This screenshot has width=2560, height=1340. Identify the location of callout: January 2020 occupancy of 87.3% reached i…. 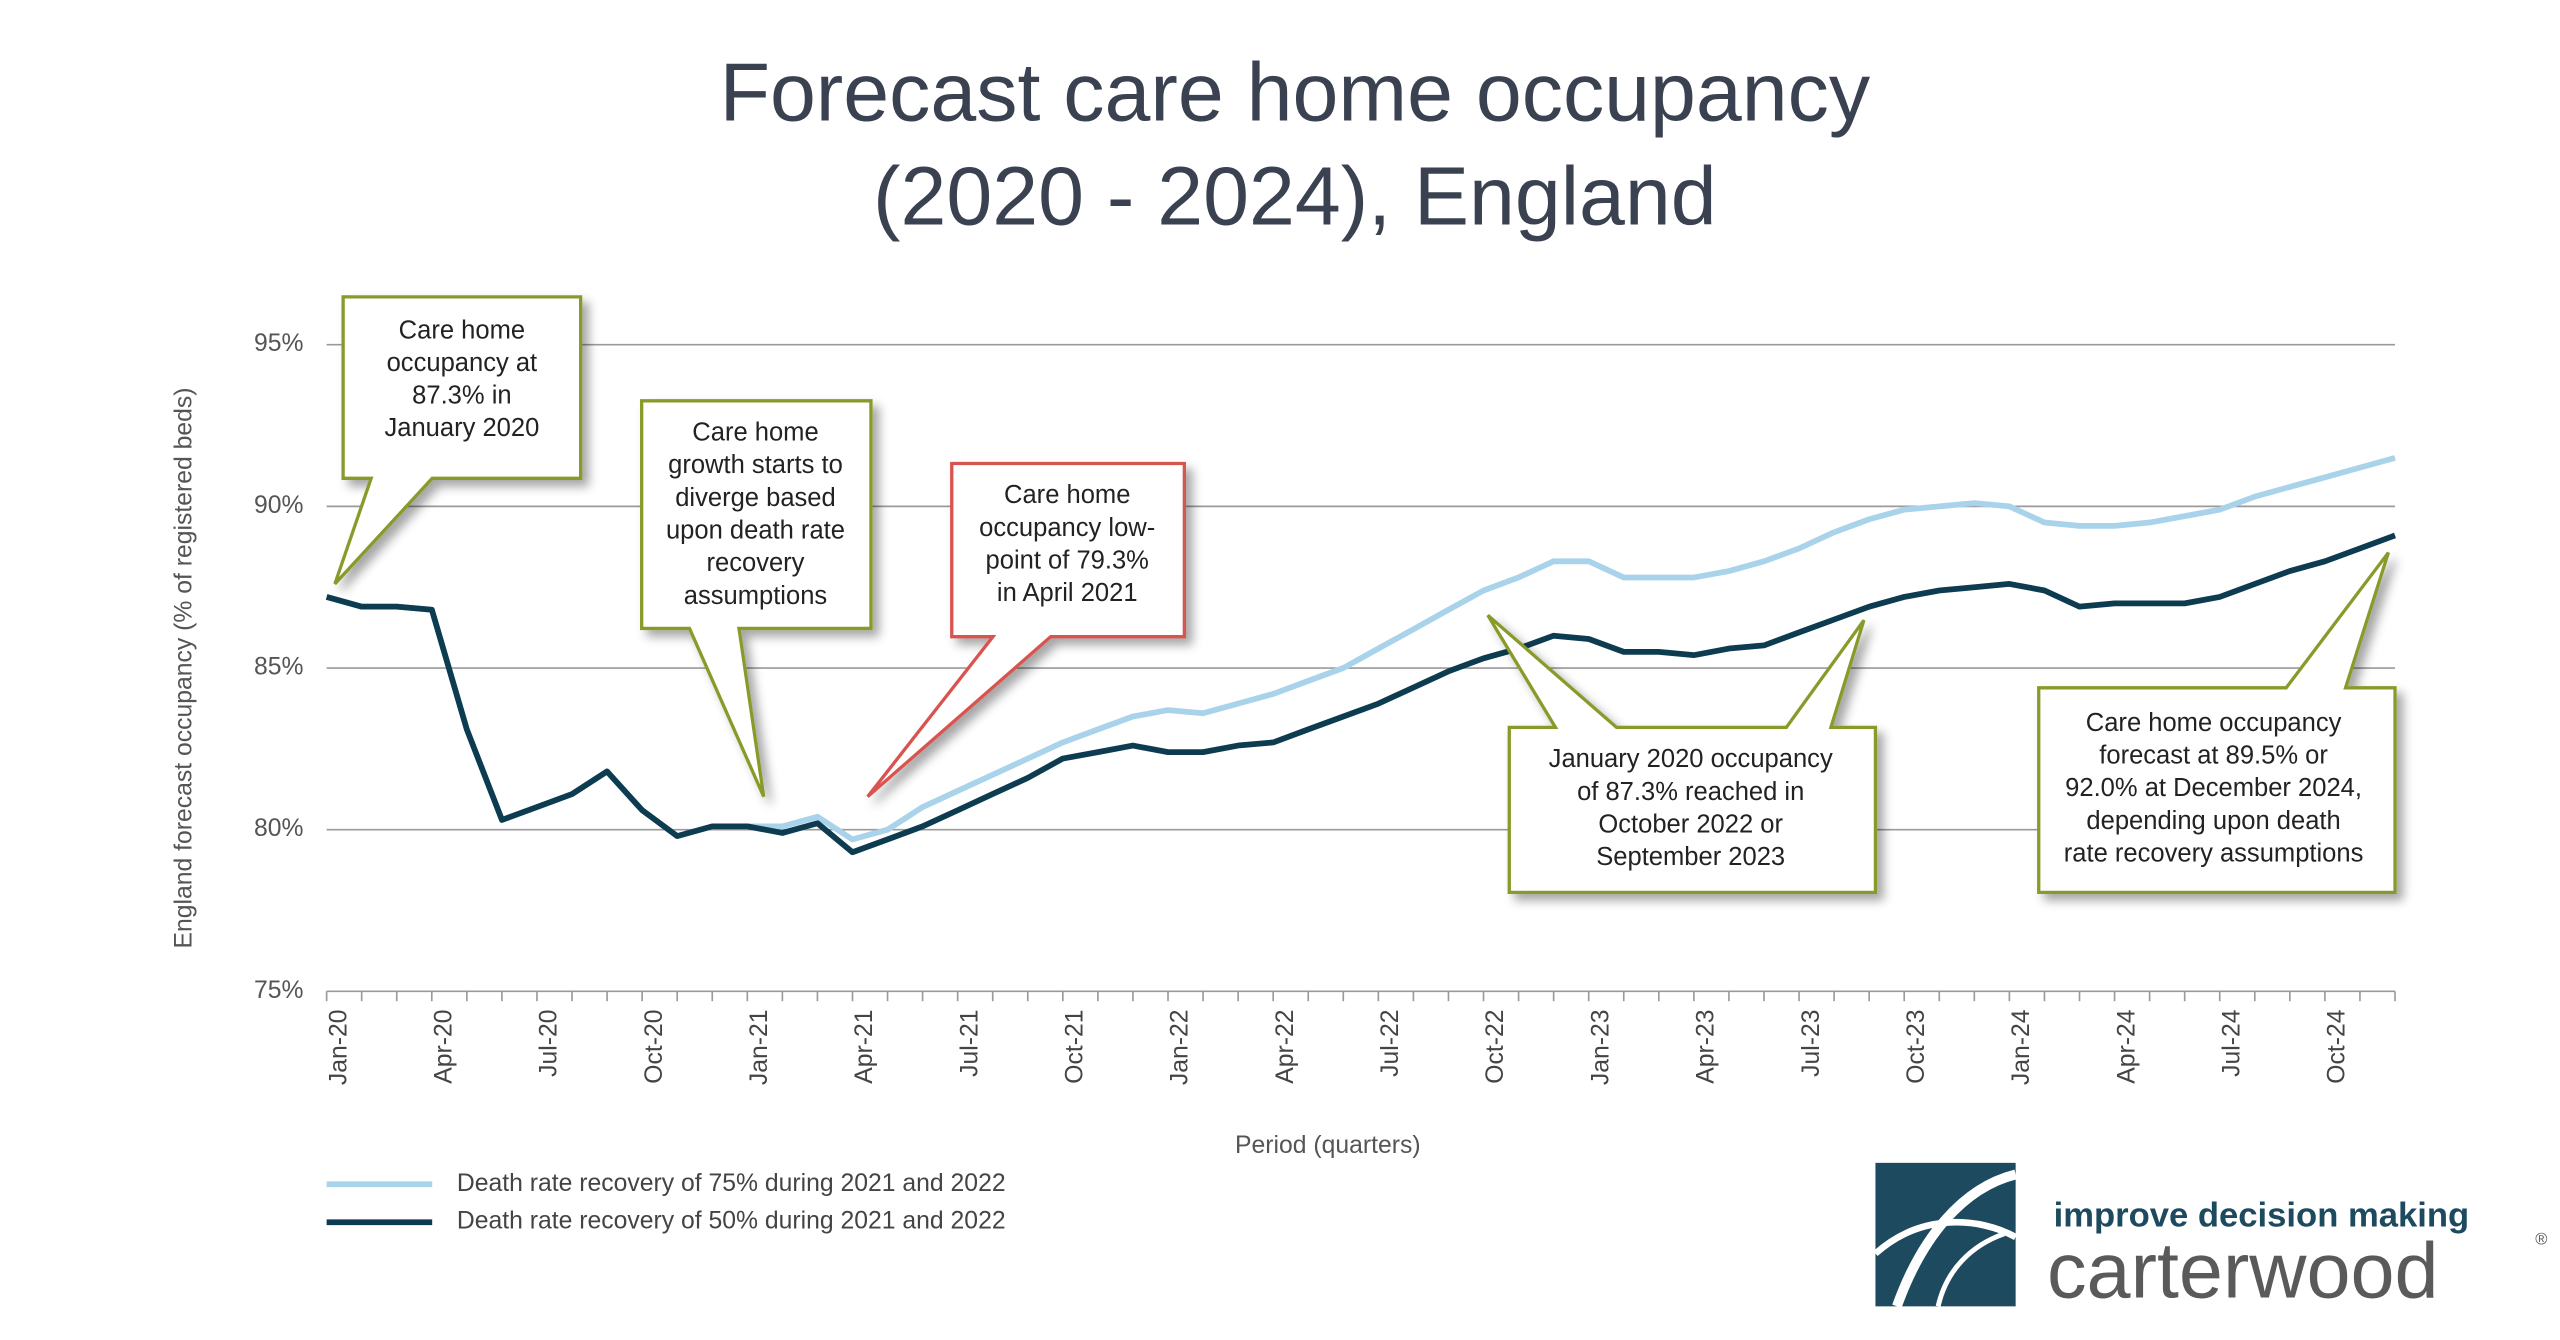
(1682, 753).